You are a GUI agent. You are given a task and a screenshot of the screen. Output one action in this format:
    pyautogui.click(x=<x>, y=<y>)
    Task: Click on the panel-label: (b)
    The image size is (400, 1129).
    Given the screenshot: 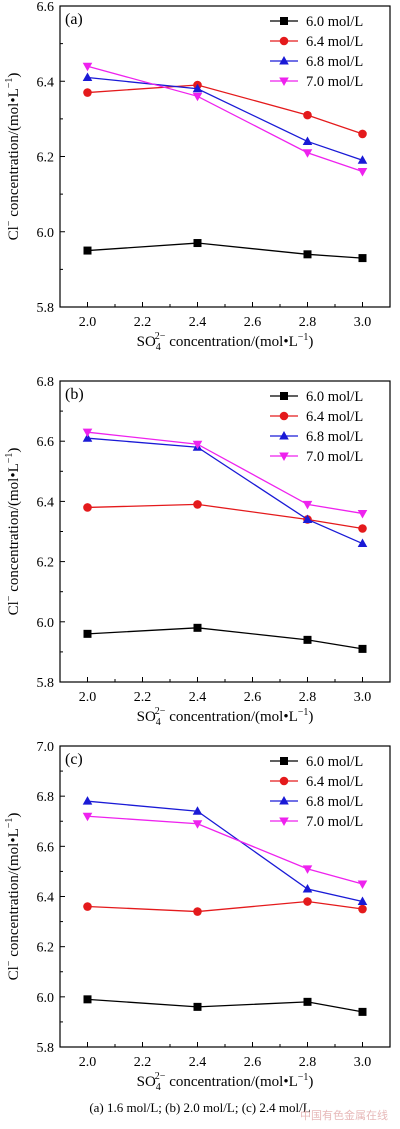 What is the action you would take?
    pyautogui.click(x=74, y=394)
    